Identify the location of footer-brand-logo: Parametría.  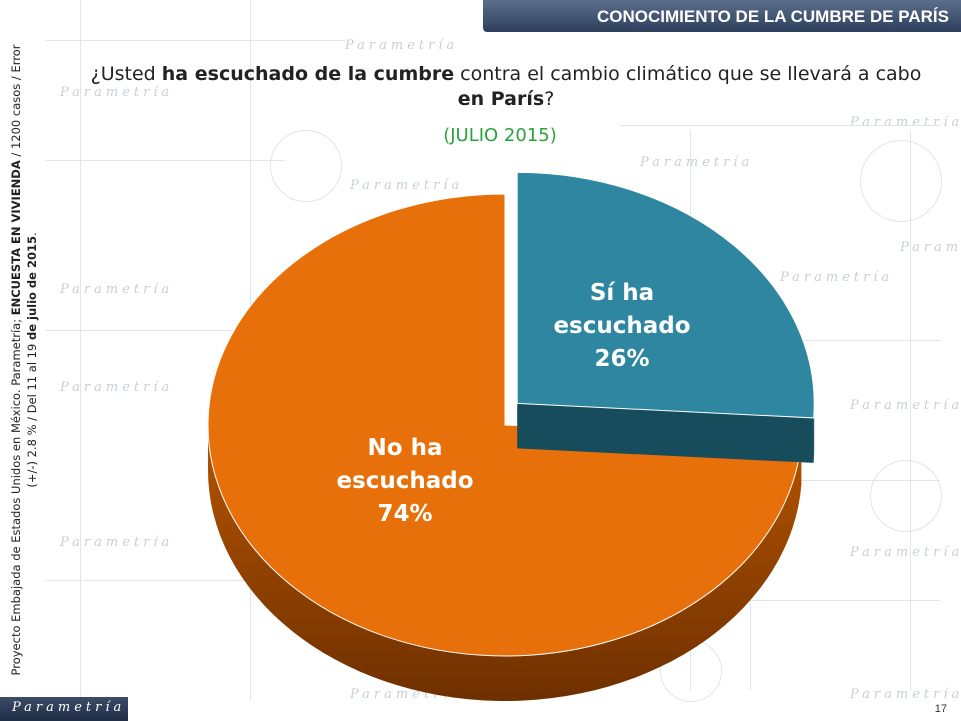
(69, 707).